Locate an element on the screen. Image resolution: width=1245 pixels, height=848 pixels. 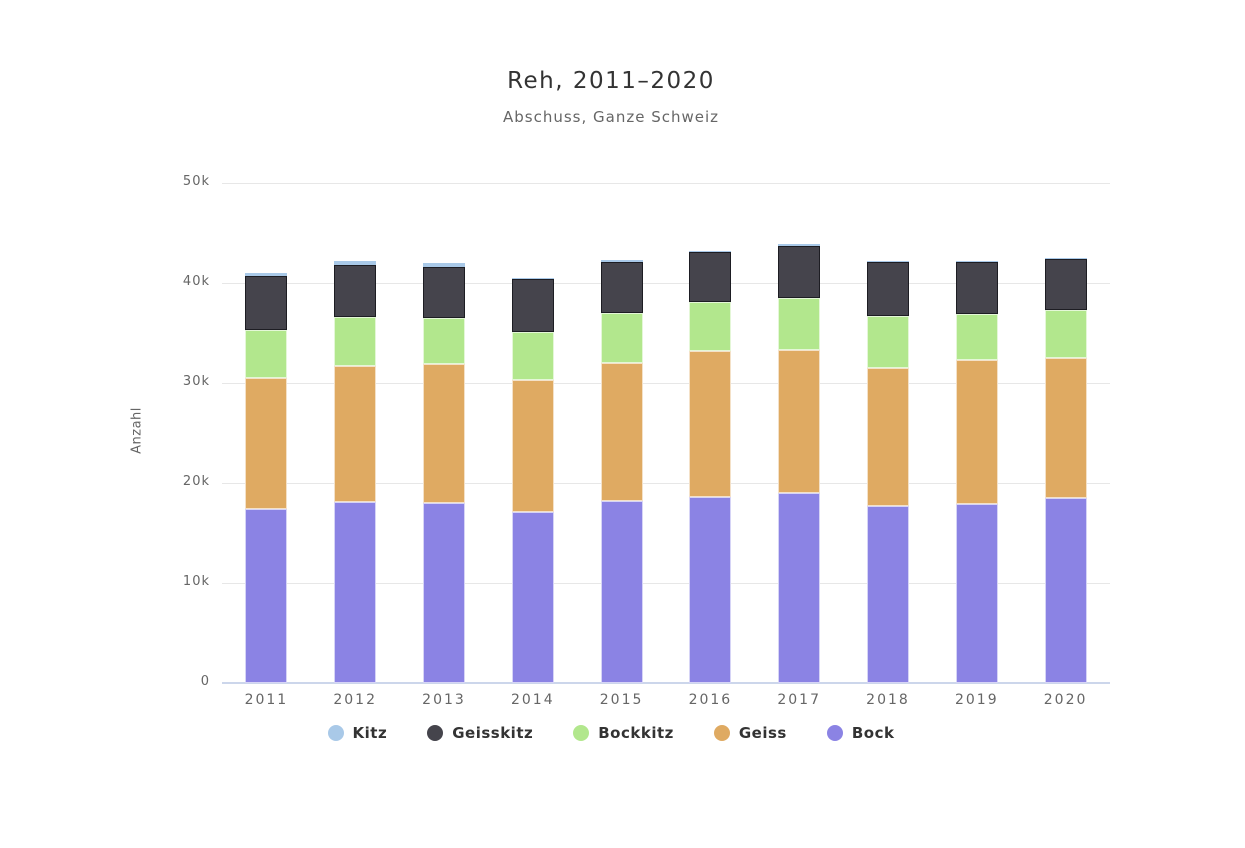
y-tick-label-20k: 20k is located at coordinates (196, 481).